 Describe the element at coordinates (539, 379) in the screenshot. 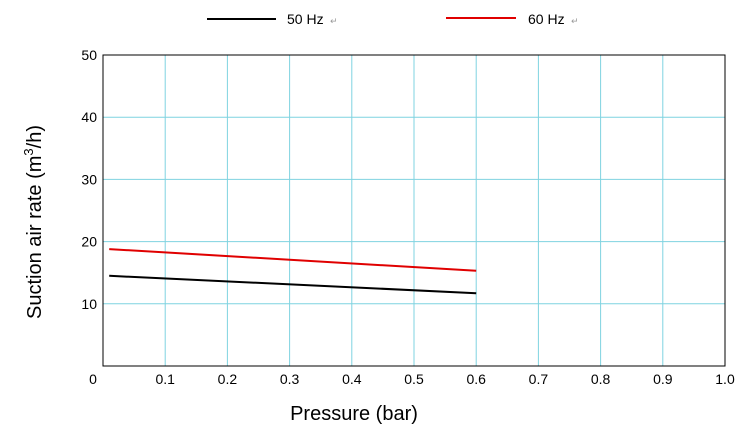

I see `x-tick-label: 0.7` at that location.